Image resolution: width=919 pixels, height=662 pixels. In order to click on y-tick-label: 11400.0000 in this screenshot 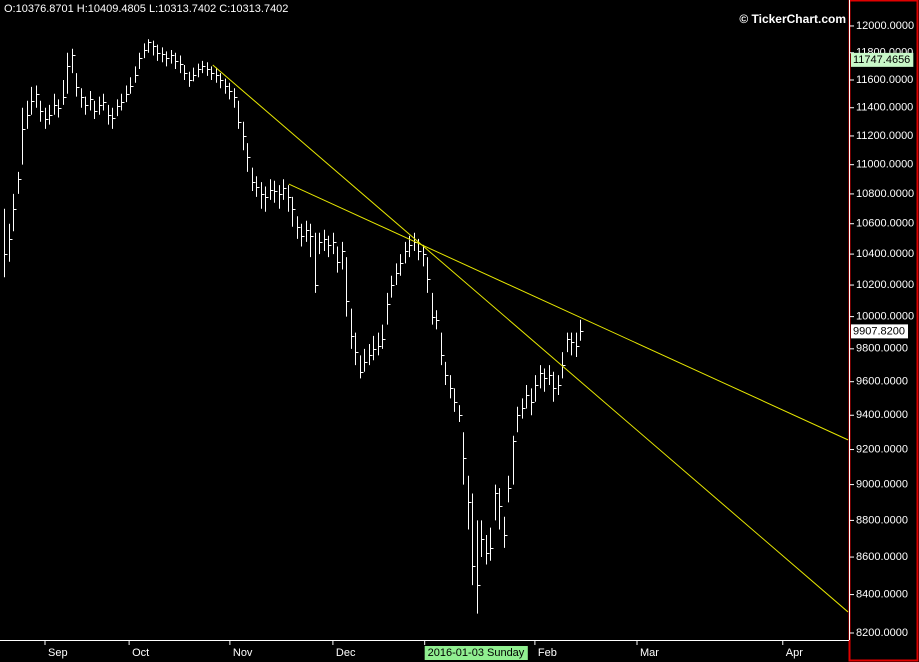, I will do `click(884, 108)`.